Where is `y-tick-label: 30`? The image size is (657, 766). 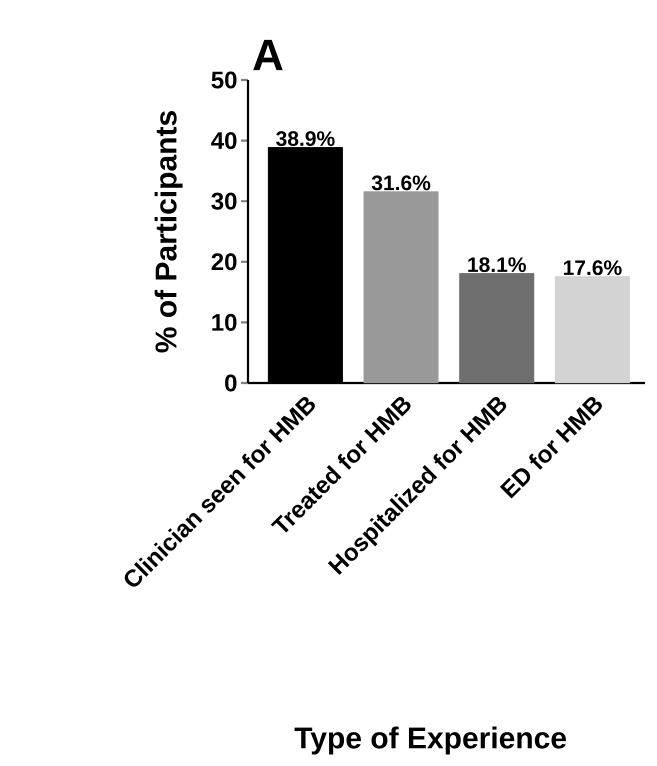 y-tick-label: 30 is located at coordinates (223, 201).